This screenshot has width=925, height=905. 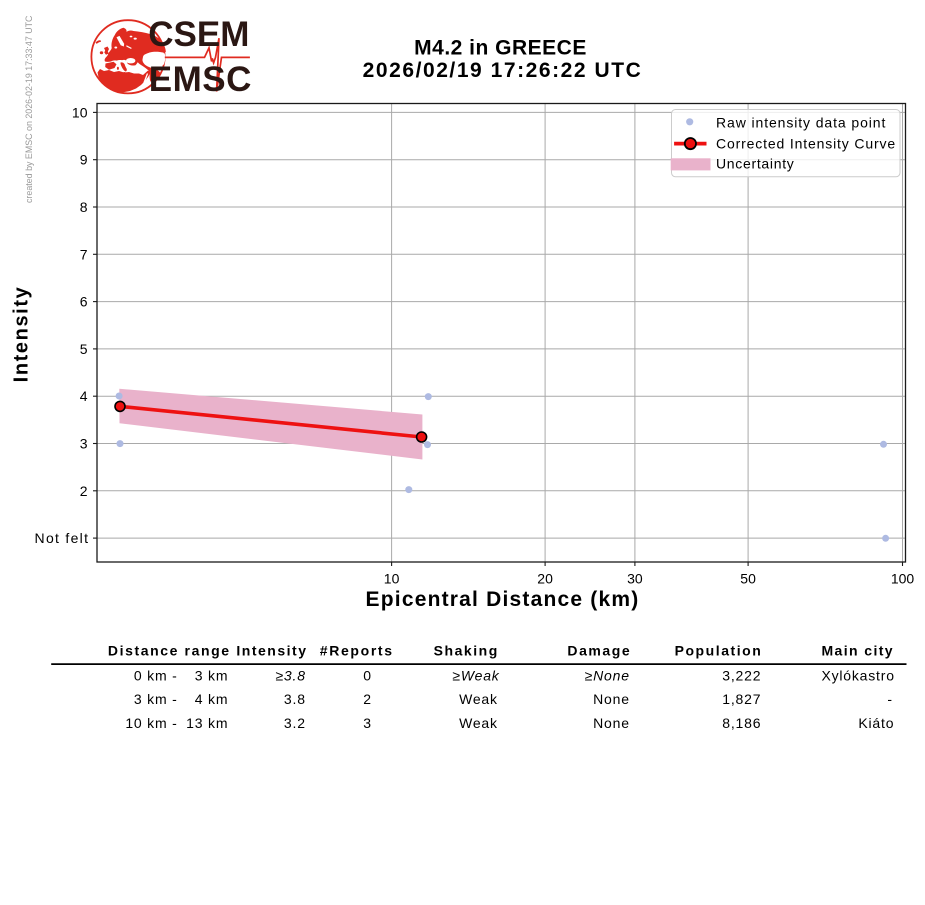 What do you see at coordinates (876, 723) in the screenshot?
I see `svg-text: Kiáto` at bounding box center [876, 723].